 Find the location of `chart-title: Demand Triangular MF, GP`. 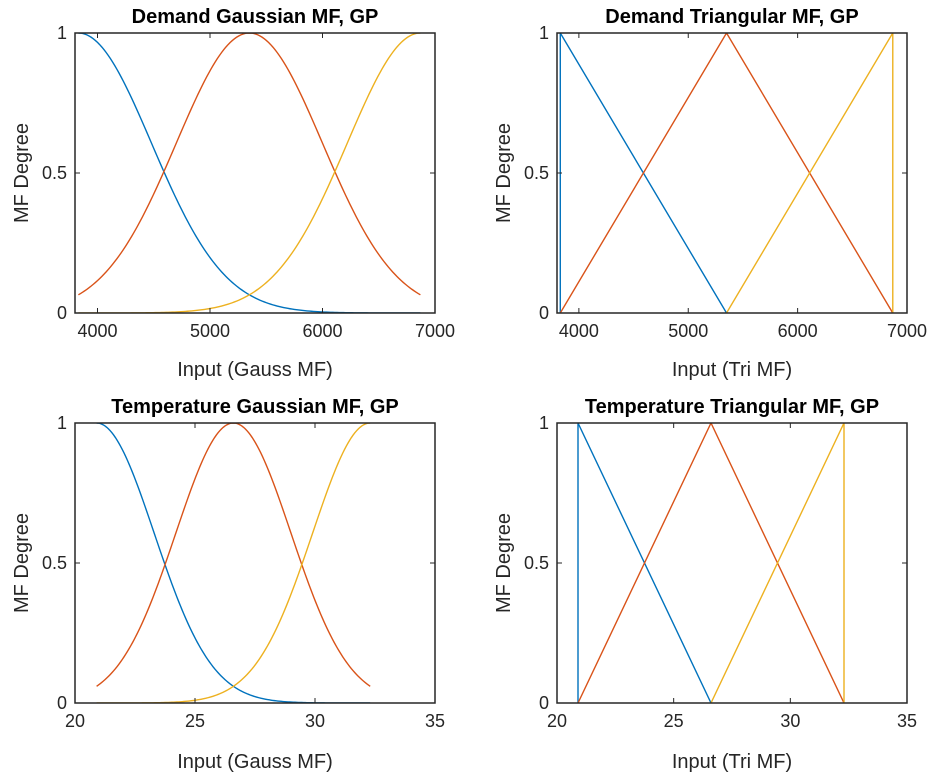

chart-title: Demand Triangular MF, GP is located at coordinates (731, 17).